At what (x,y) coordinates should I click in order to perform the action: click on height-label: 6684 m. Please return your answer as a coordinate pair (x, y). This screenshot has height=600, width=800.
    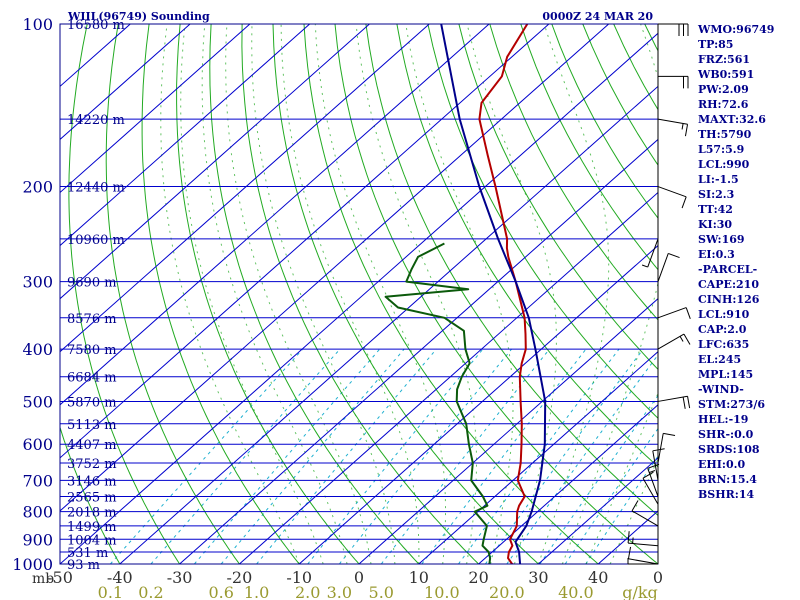
    Looking at the image, I should click on (92, 378).